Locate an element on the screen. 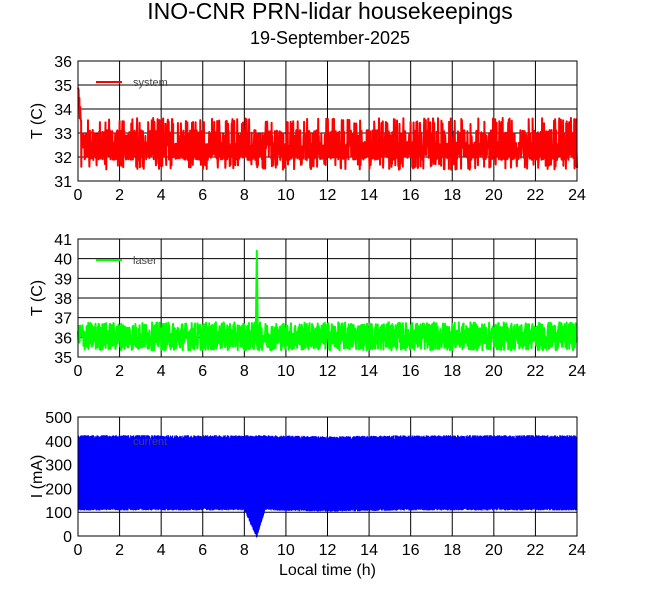 Image resolution: width=660 pixels, height=595 pixels. system-trace is located at coordinates (327, 129).